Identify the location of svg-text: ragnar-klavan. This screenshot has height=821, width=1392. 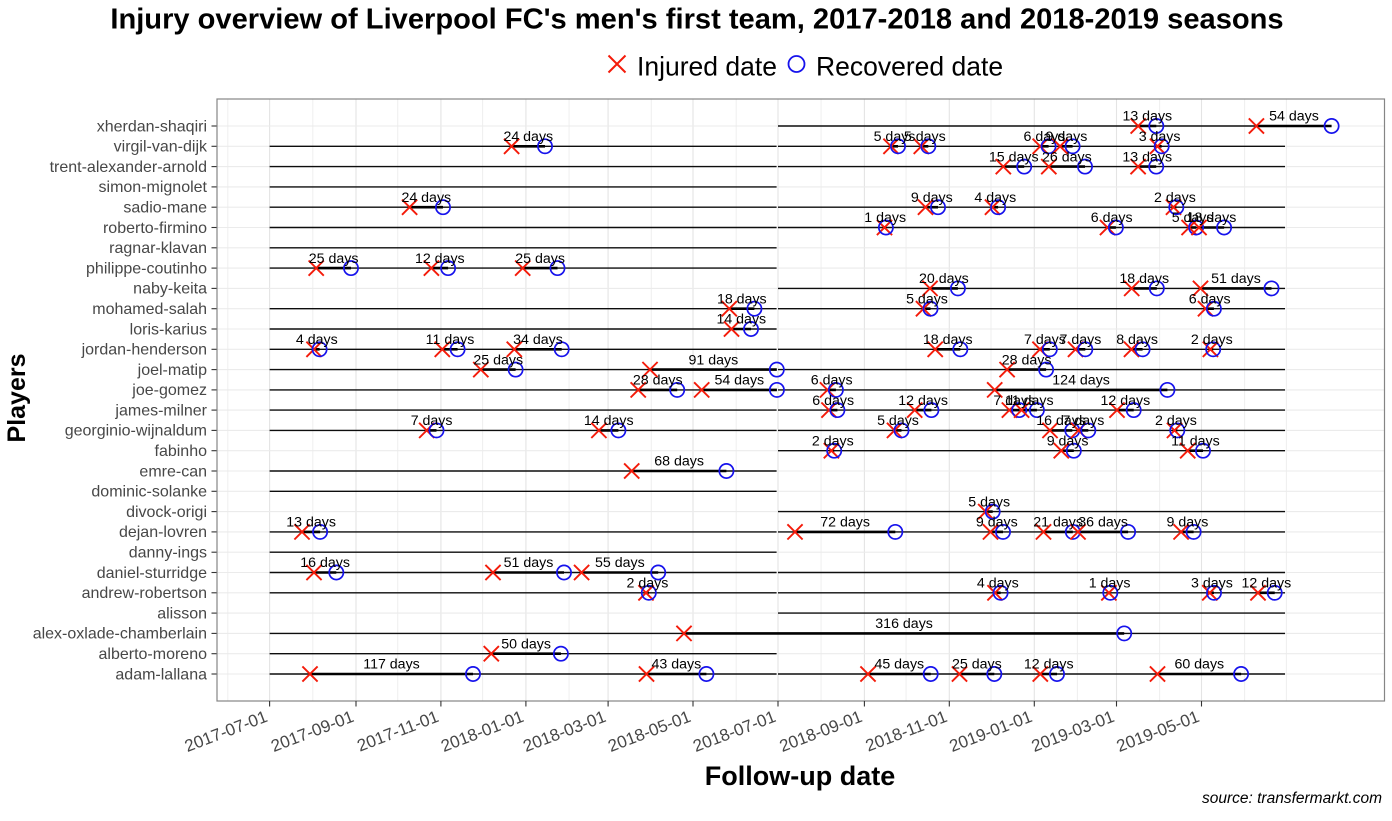
(158, 248).